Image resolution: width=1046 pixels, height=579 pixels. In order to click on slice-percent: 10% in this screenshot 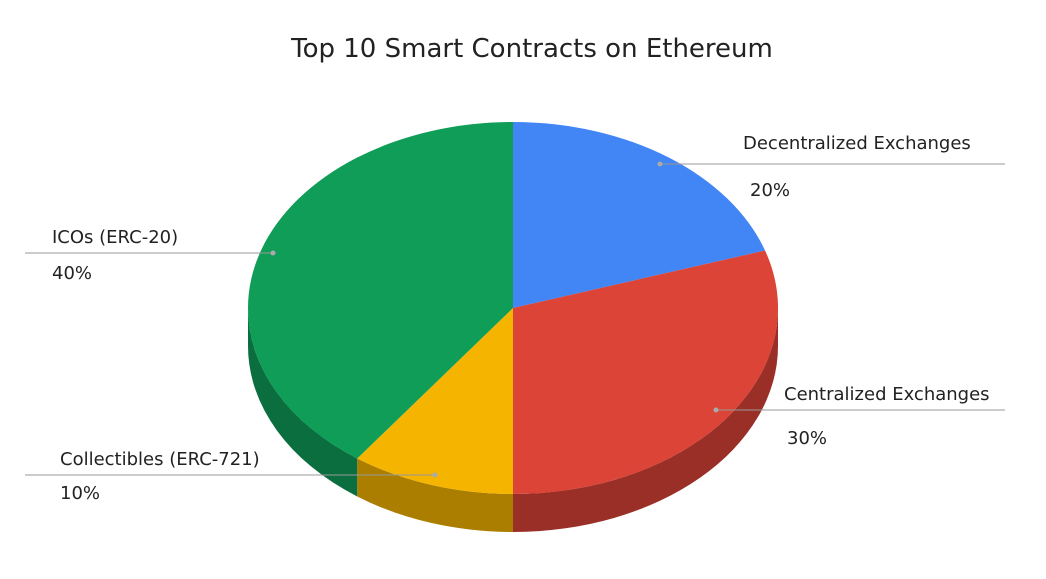, I will do `click(80, 493)`.